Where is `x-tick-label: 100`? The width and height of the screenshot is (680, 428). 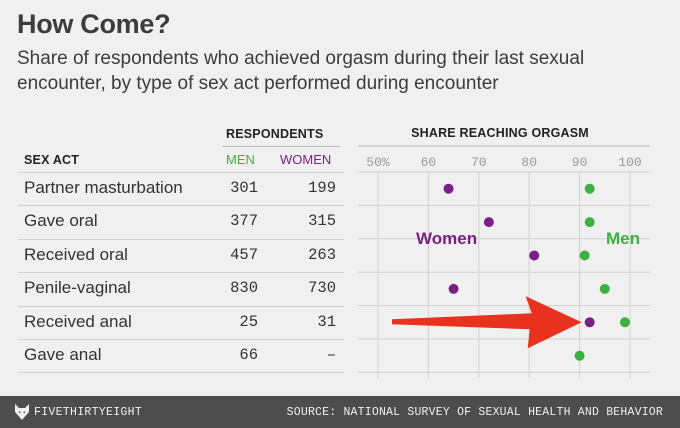
x-tick-label: 100 is located at coordinates (629, 162).